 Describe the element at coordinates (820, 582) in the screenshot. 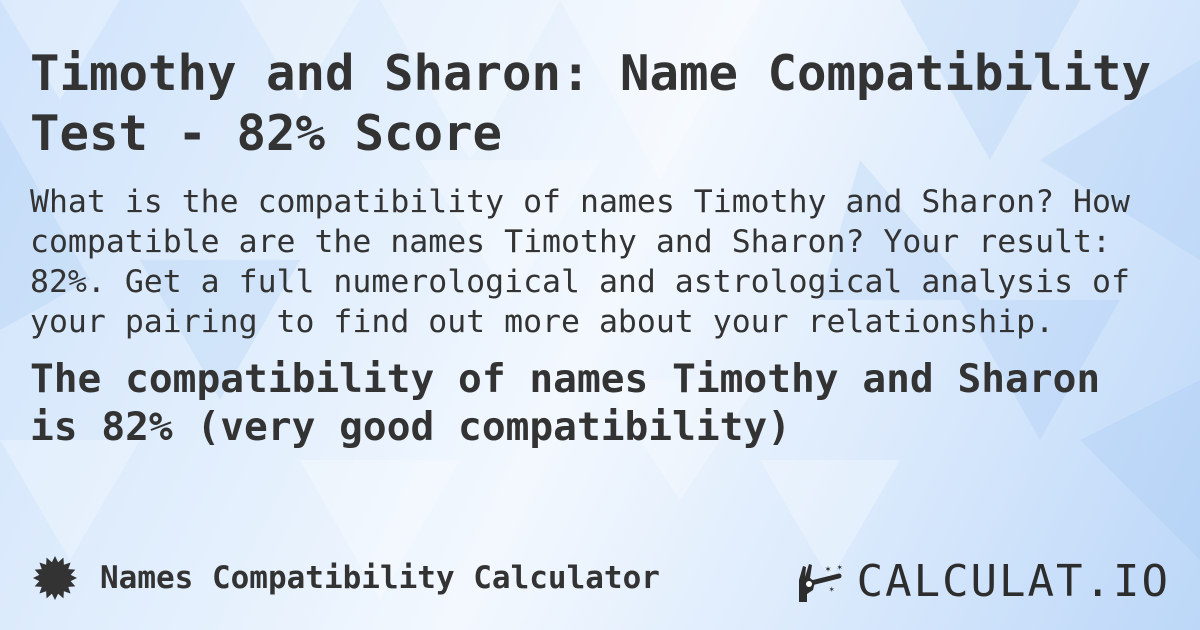

I see `magic-wand-hand-icon: ✶ ✶ ✶` at that location.